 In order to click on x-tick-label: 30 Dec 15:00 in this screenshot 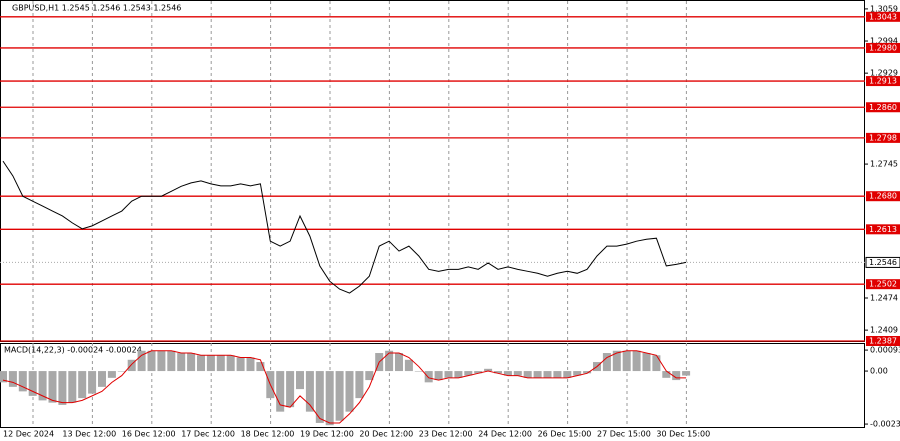, I will do `click(683, 434)`.